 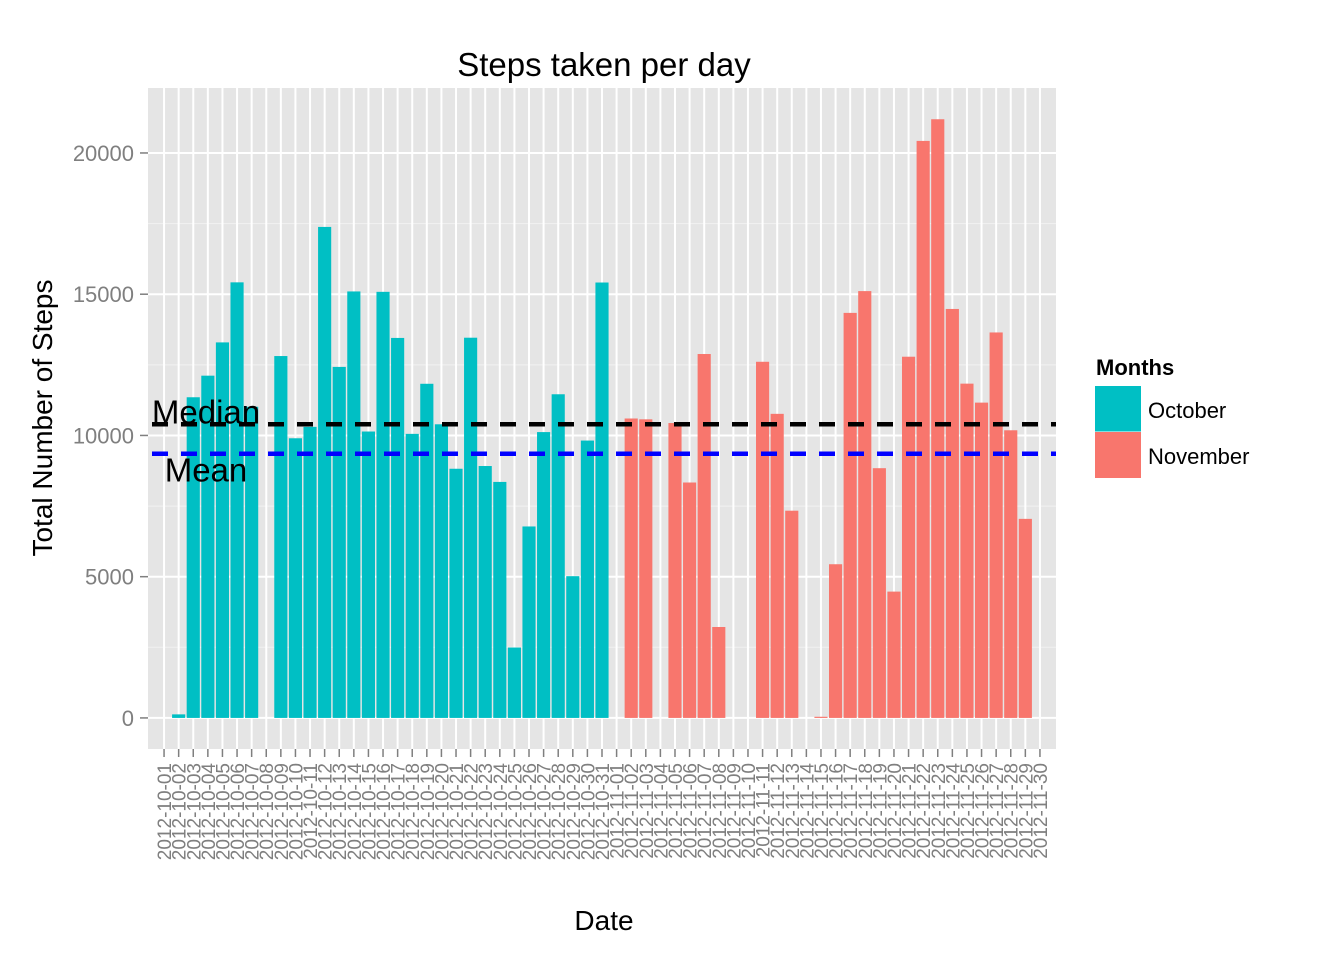 I want to click on x-tick-label: 2012-10-29, so click(x=574, y=811).